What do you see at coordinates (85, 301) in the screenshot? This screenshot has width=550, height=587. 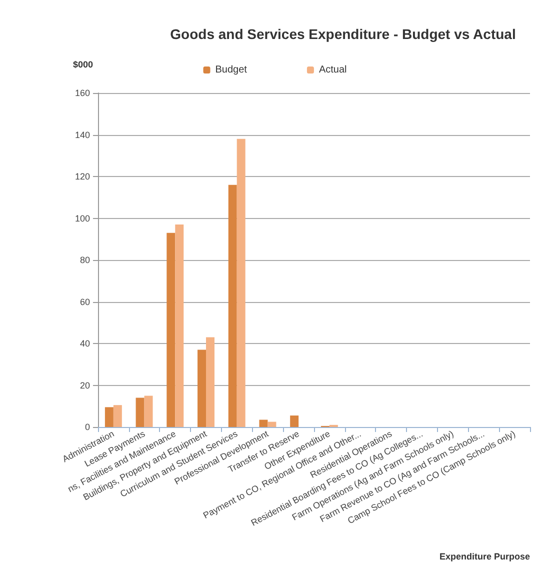 I see `y-tick-label: 60` at bounding box center [85, 301].